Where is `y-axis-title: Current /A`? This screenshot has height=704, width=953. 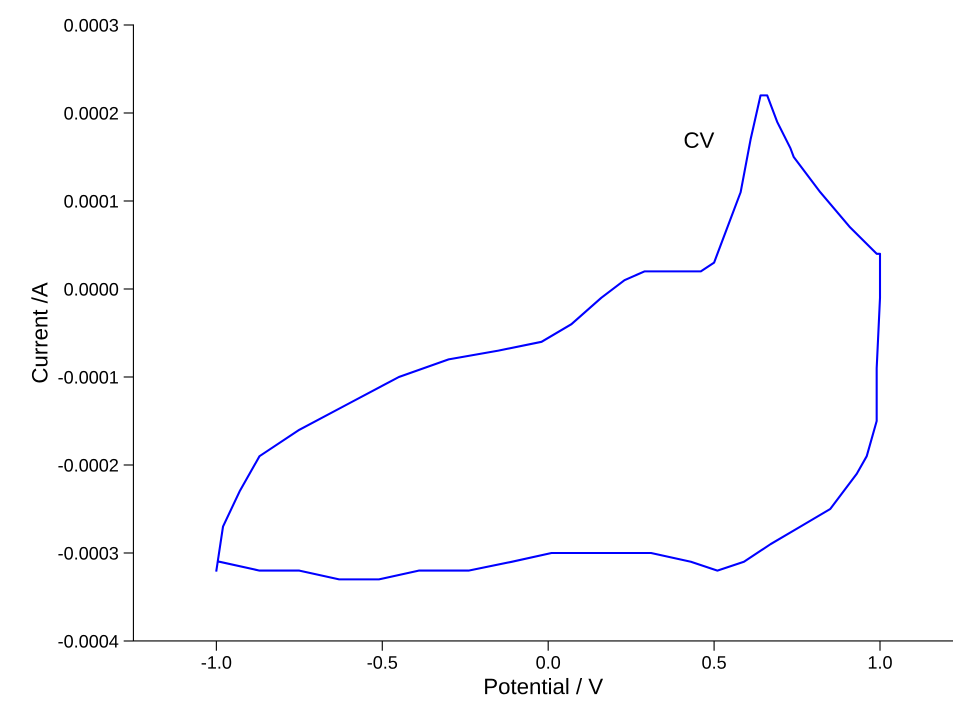 y-axis-title: Current /A is located at coordinates (39, 332).